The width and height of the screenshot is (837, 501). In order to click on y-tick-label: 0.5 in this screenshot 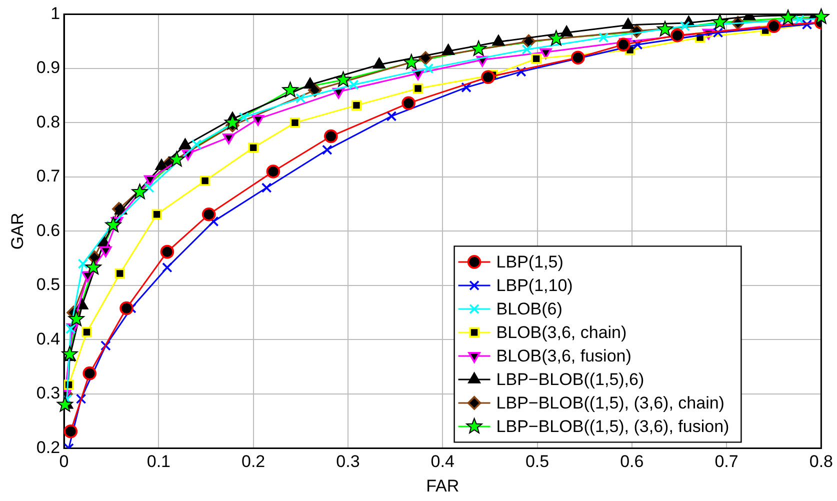, I will do `click(48, 284)`.